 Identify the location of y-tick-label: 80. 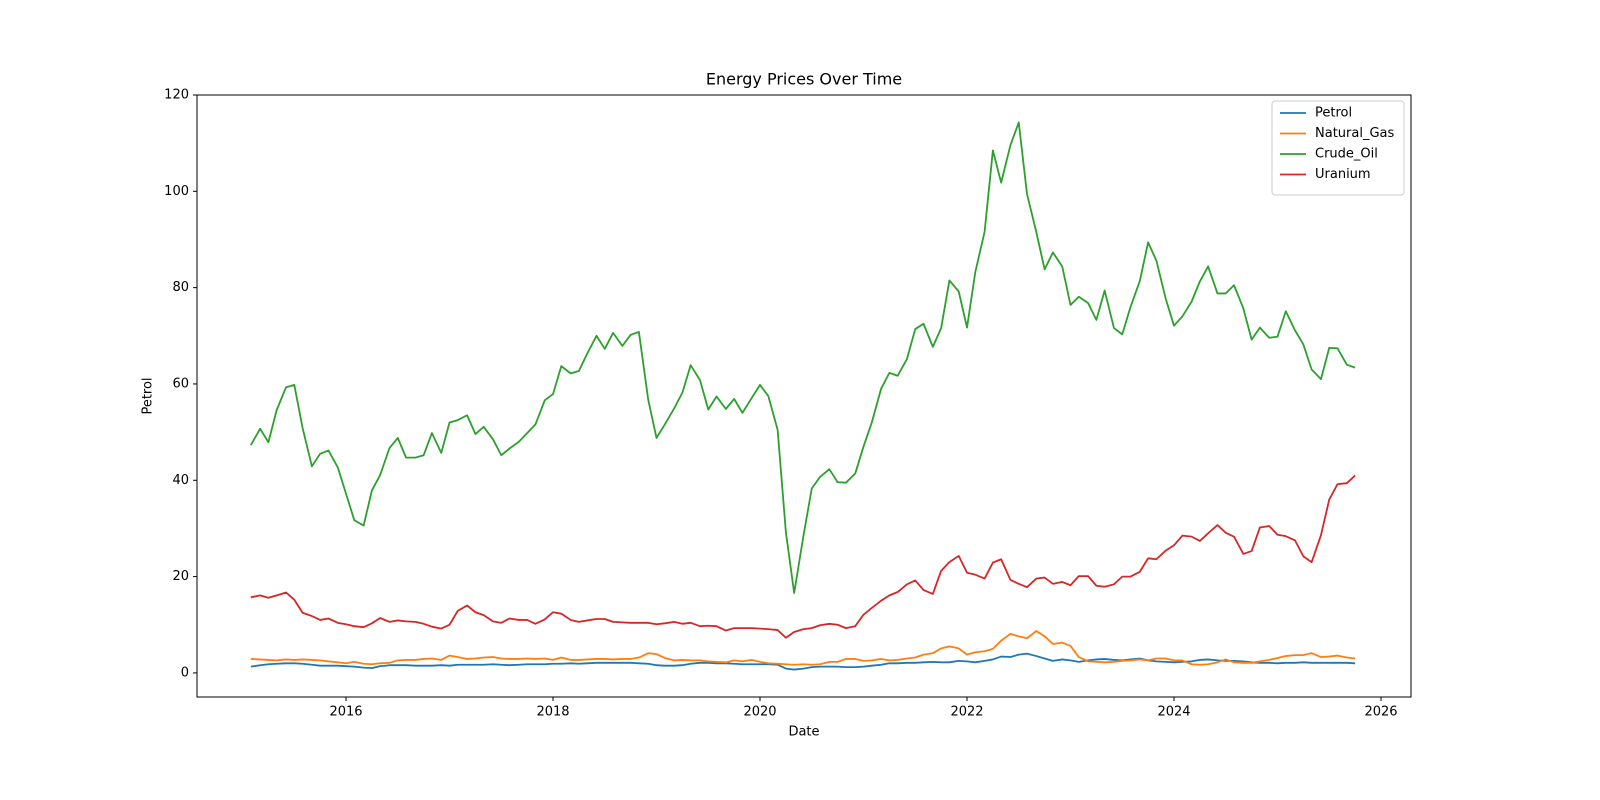
(180, 287).